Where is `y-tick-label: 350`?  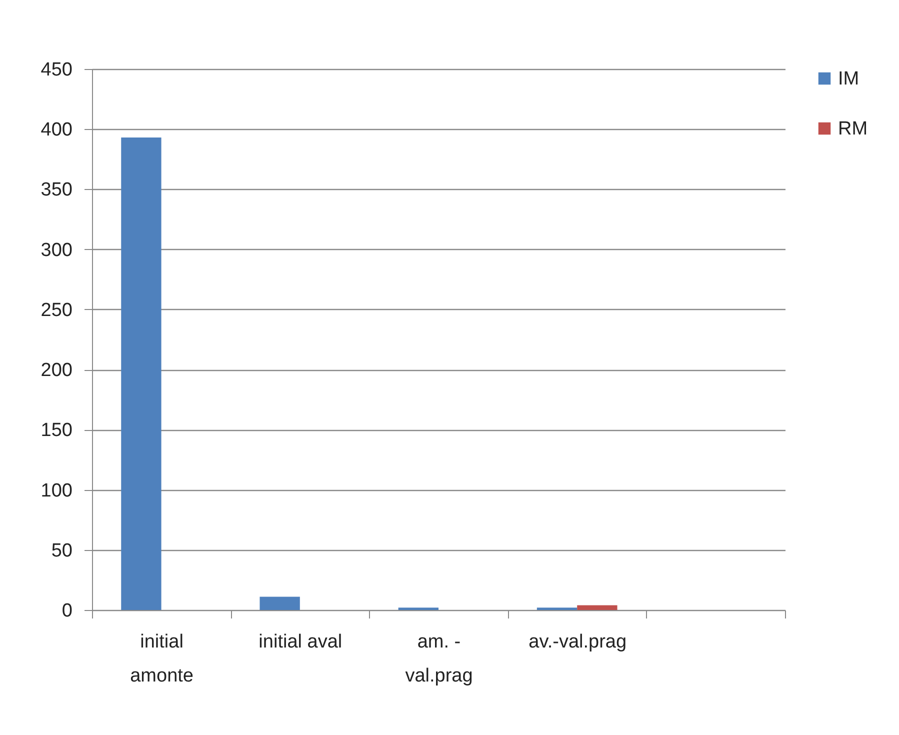 y-tick-label: 350 is located at coordinates (56, 190).